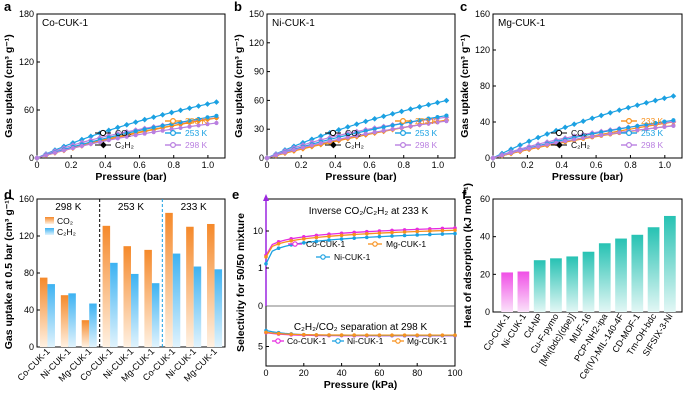  Describe the element at coordinates (360, 333) in the screenshot. I see `series-line-lower` at that location.